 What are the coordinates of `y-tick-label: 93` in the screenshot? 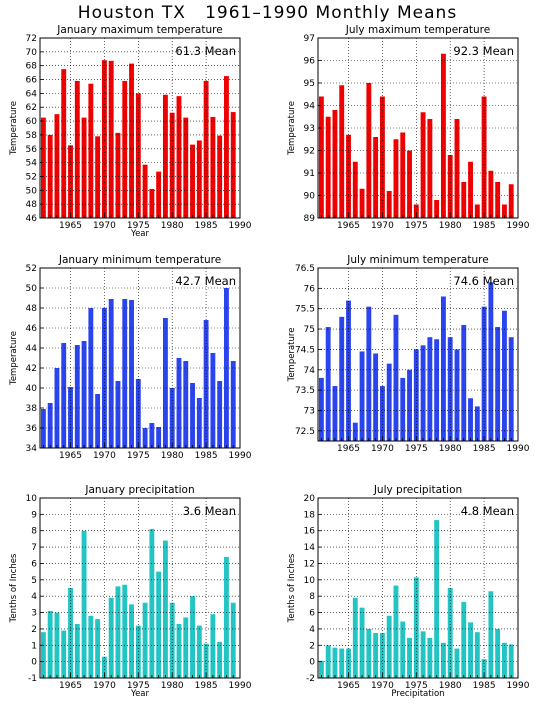 It's located at (309, 129).